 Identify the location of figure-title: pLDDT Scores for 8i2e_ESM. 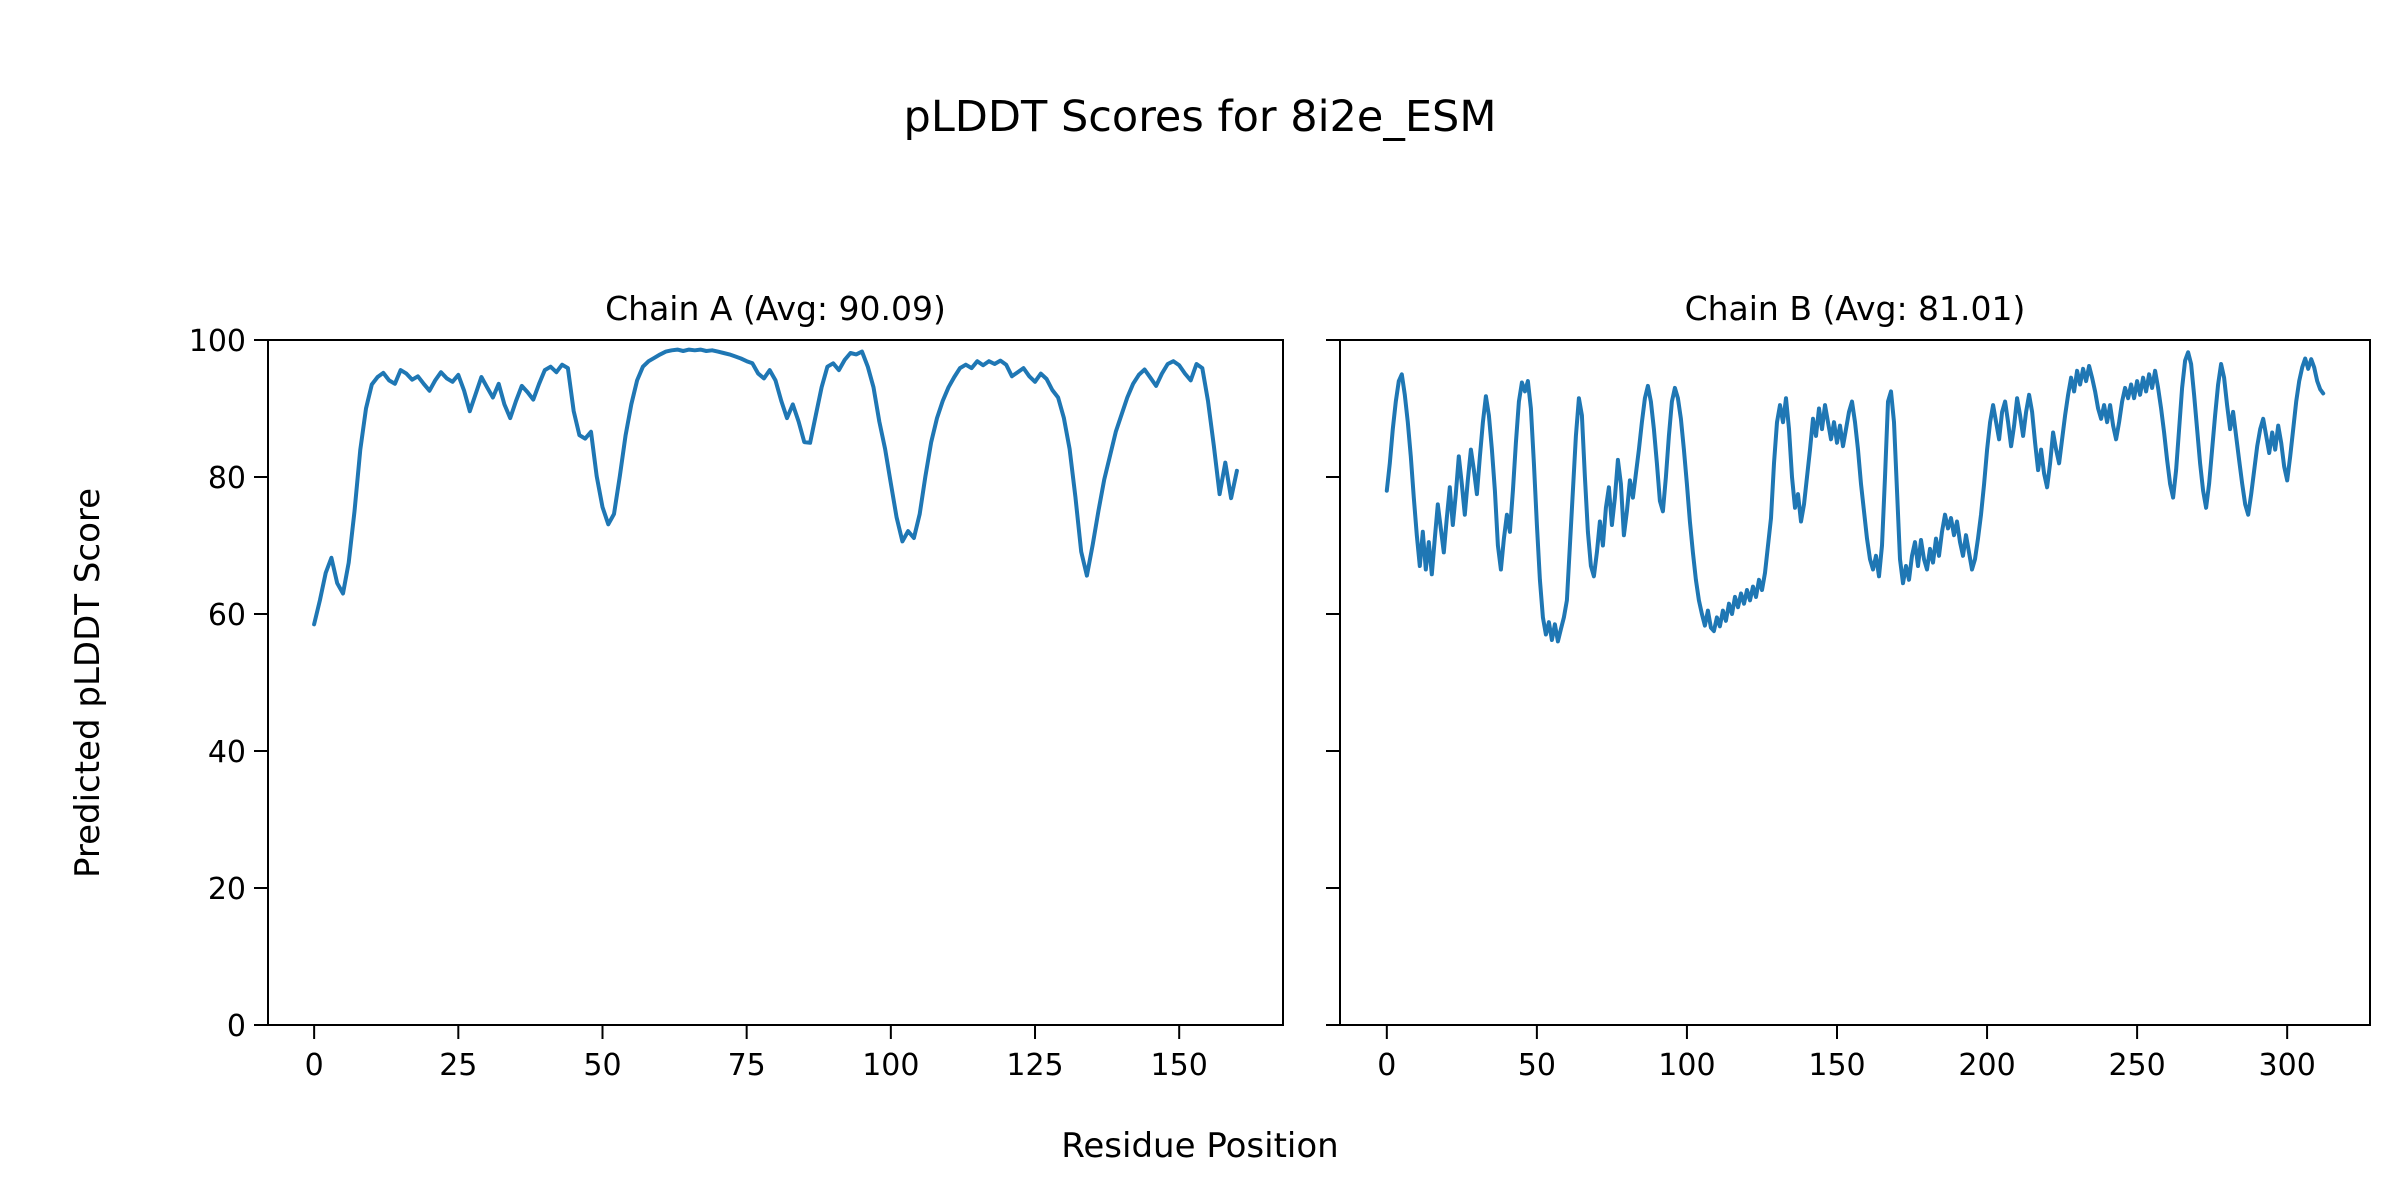
(1200, 117).